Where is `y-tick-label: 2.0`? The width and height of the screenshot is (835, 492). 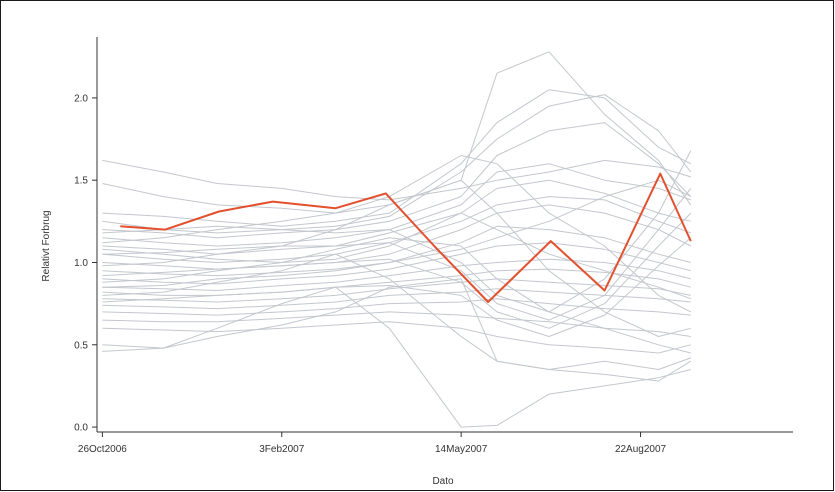 y-tick-label: 2.0 is located at coordinates (81, 98).